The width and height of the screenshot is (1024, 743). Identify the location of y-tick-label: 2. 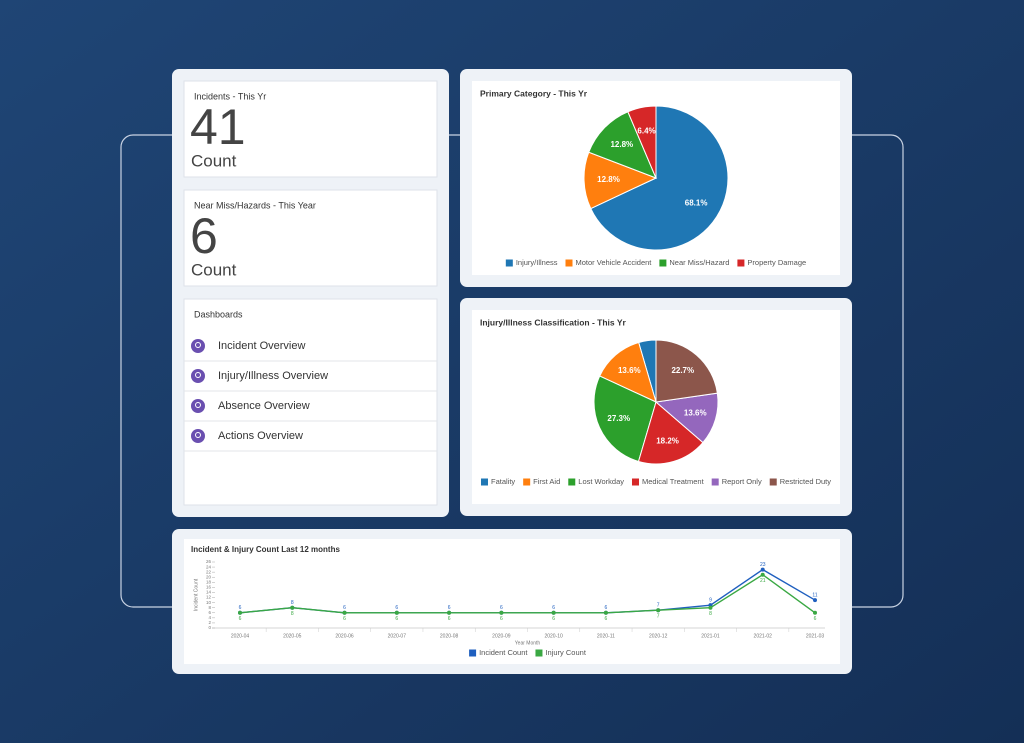
(209, 622).